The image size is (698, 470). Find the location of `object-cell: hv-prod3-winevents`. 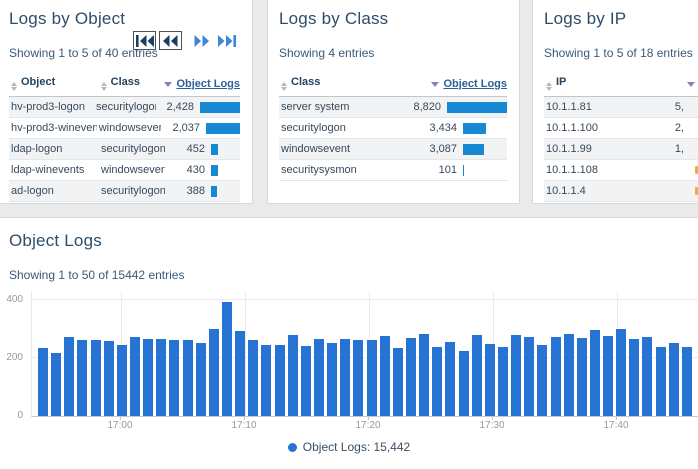

object-cell: hv-prod3-winevents is located at coordinates (54, 128).